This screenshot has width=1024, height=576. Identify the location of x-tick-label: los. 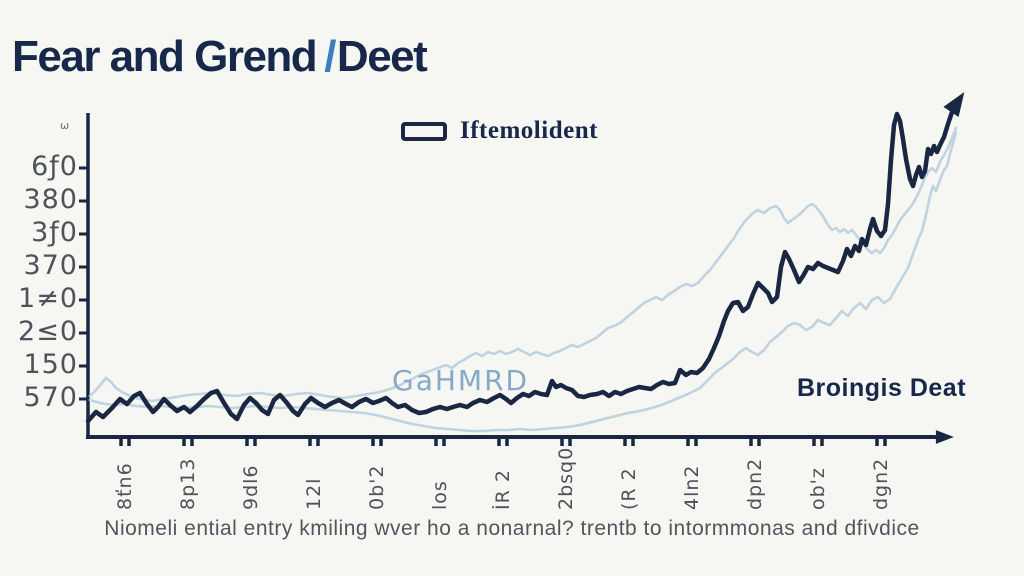
(440, 495).